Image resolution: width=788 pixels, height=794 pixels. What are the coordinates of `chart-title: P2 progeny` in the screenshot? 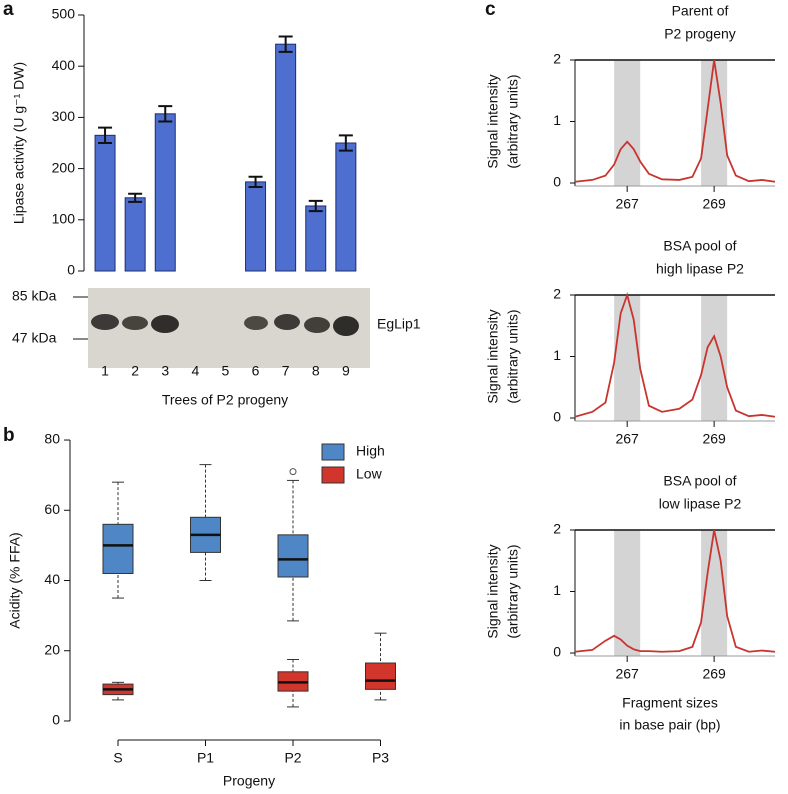 It's located at (700, 34).